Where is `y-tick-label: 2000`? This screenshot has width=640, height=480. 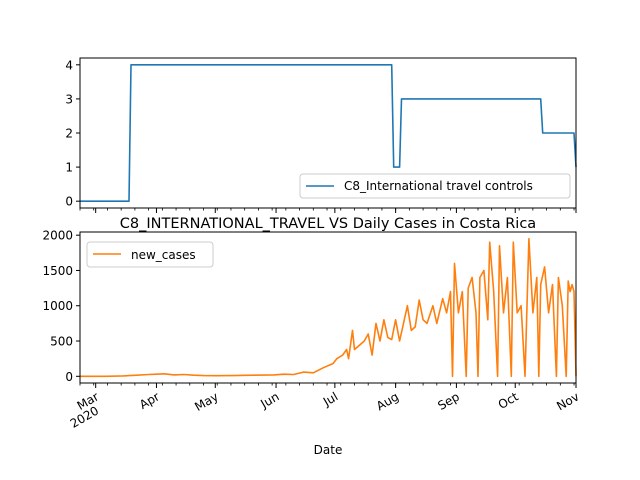 y-tick-label: 2000 is located at coordinates (57, 236).